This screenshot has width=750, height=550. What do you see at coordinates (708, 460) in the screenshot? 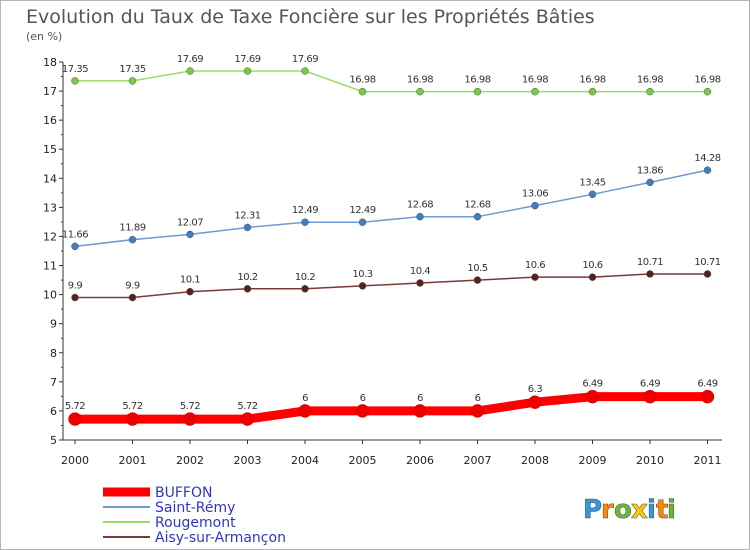
I see `x-tick-label: 2011` at bounding box center [708, 460].